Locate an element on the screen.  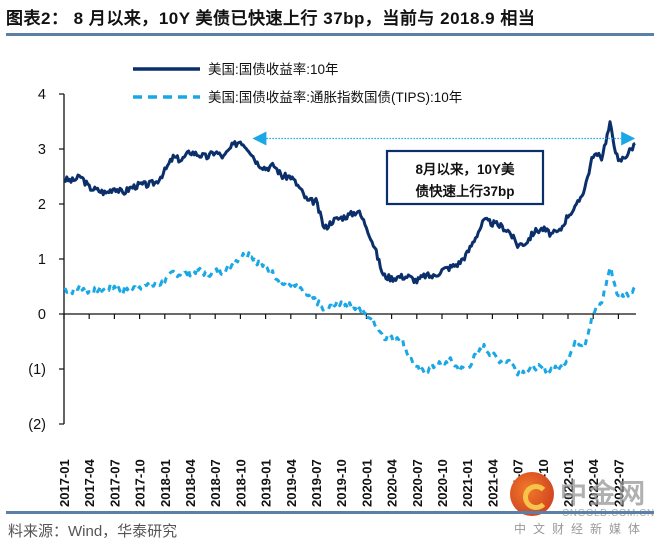
x-tick-label: 2017-01 is located at coordinates (64, 483).